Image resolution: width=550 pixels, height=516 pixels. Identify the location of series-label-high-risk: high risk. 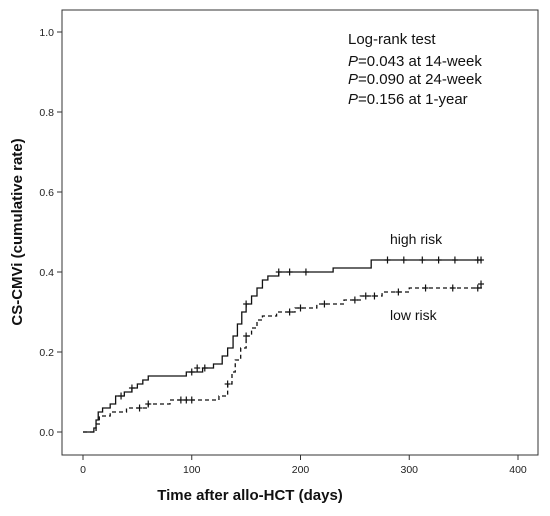
(416, 239).